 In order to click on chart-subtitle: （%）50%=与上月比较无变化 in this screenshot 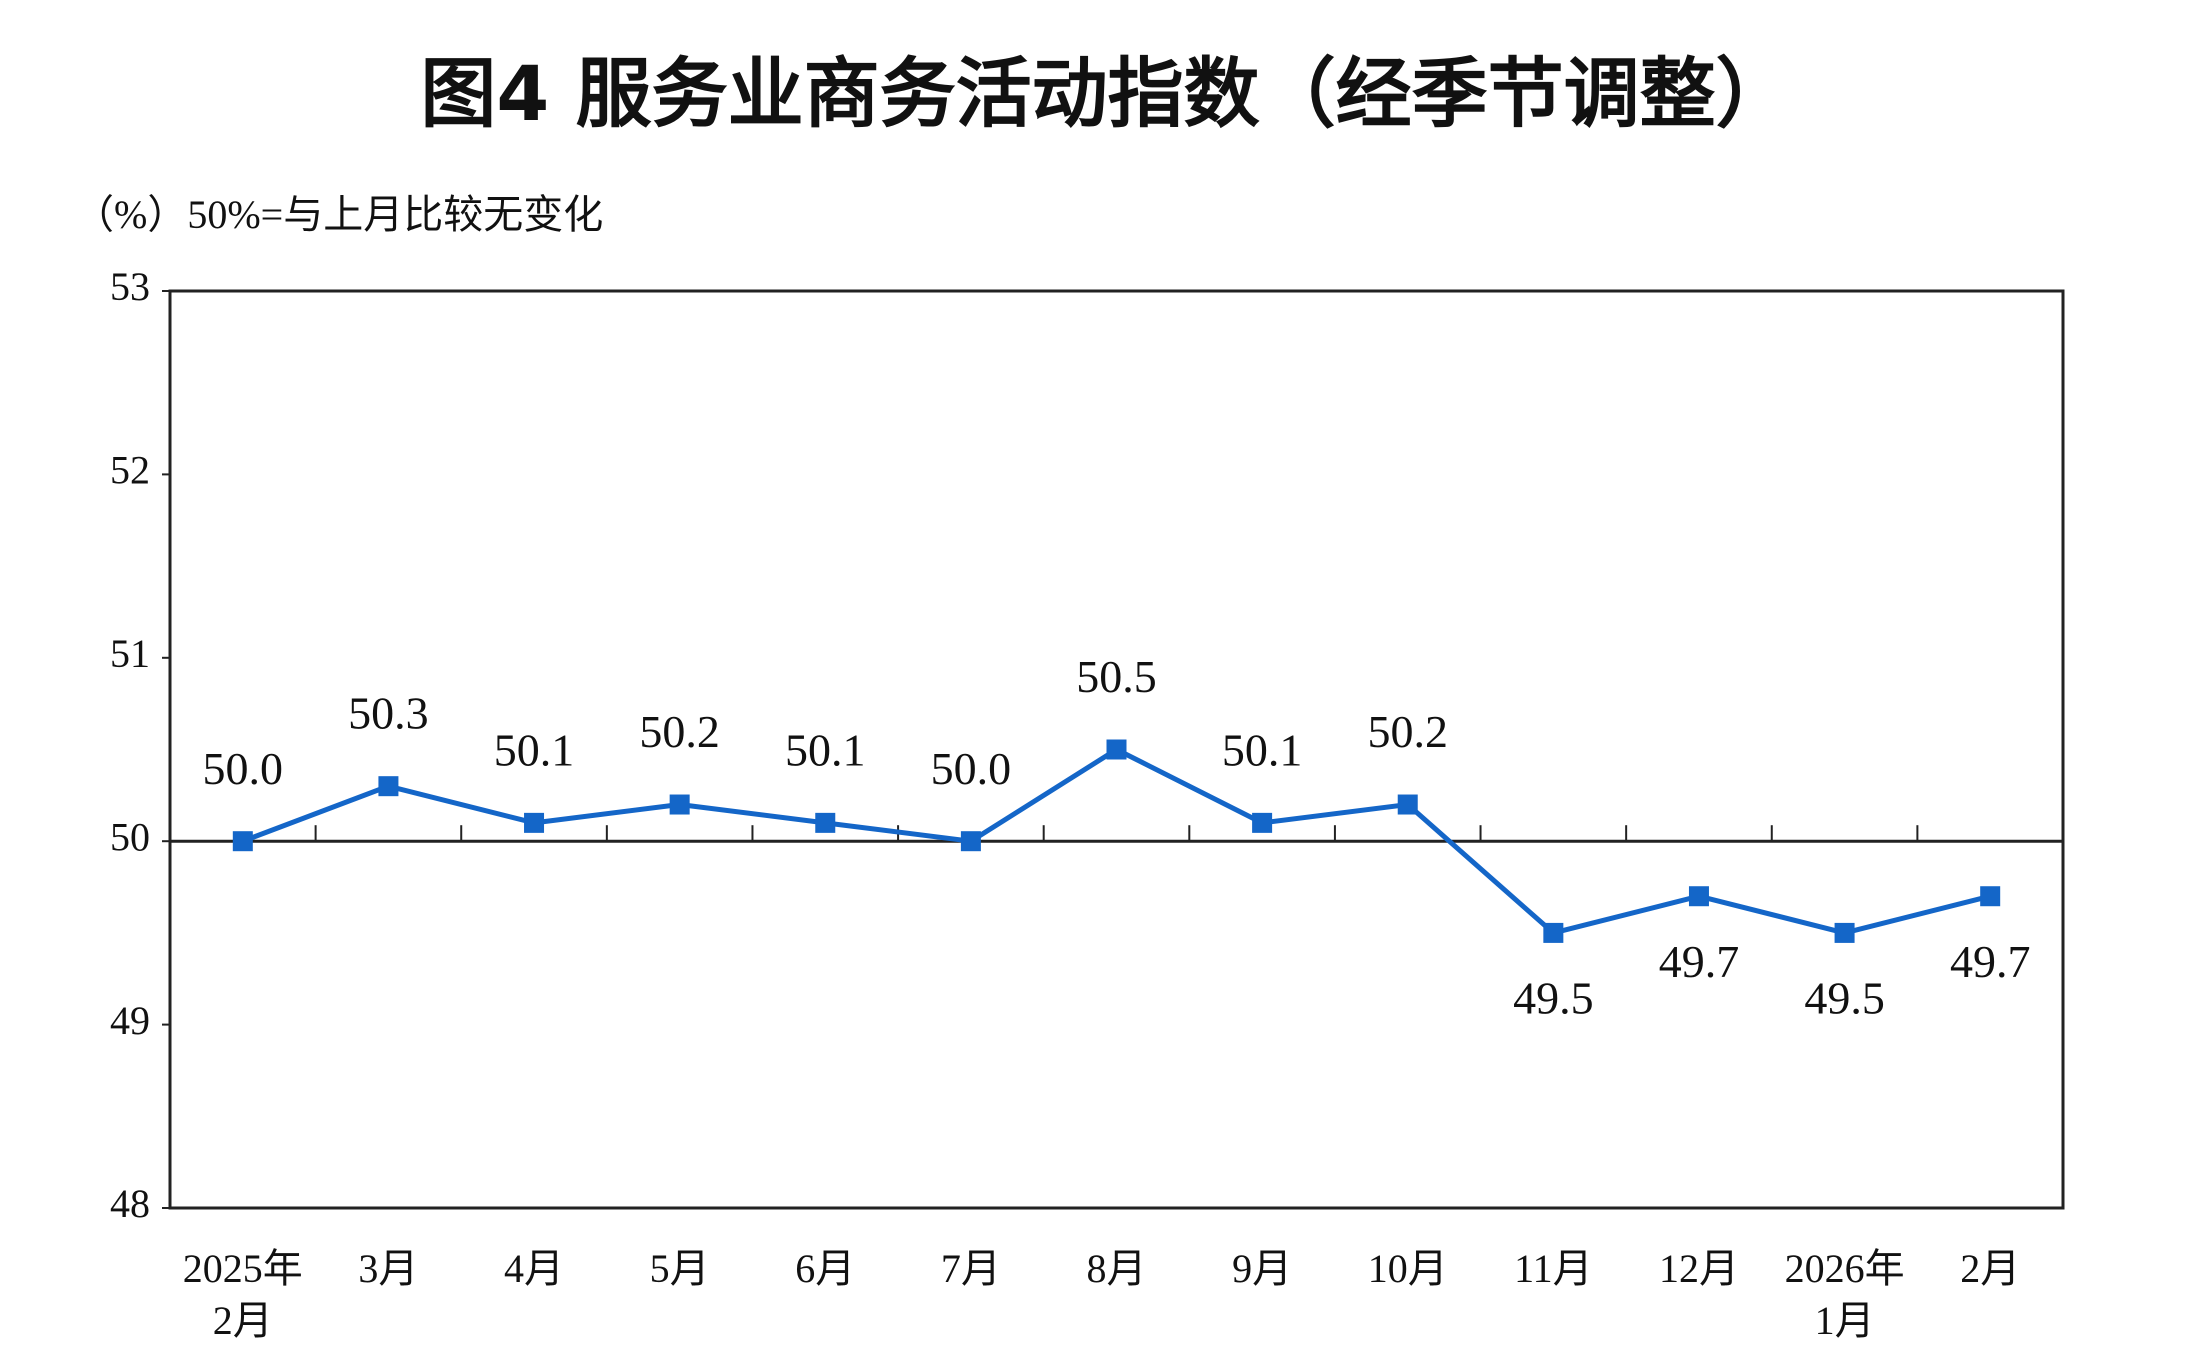, I will do `click(338, 214)`.